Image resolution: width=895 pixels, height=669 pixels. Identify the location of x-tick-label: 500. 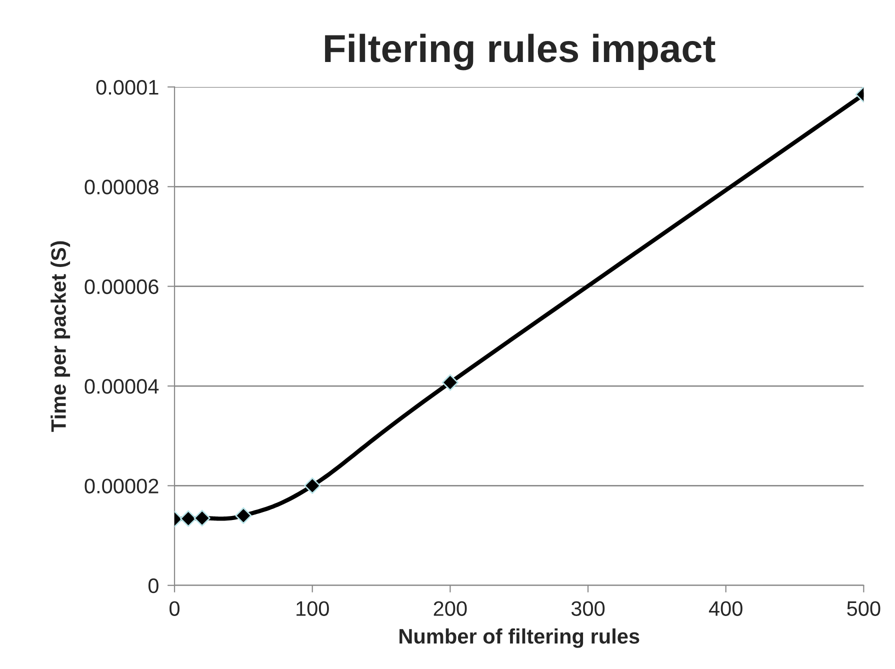
(863, 608).